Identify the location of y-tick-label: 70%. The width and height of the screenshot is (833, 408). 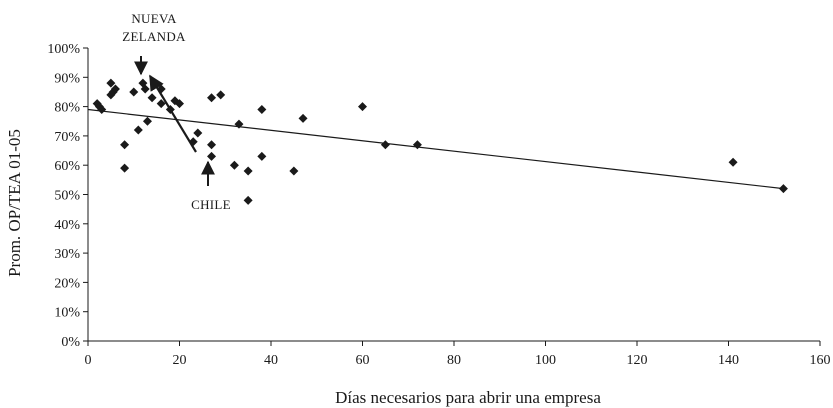
(67, 137).